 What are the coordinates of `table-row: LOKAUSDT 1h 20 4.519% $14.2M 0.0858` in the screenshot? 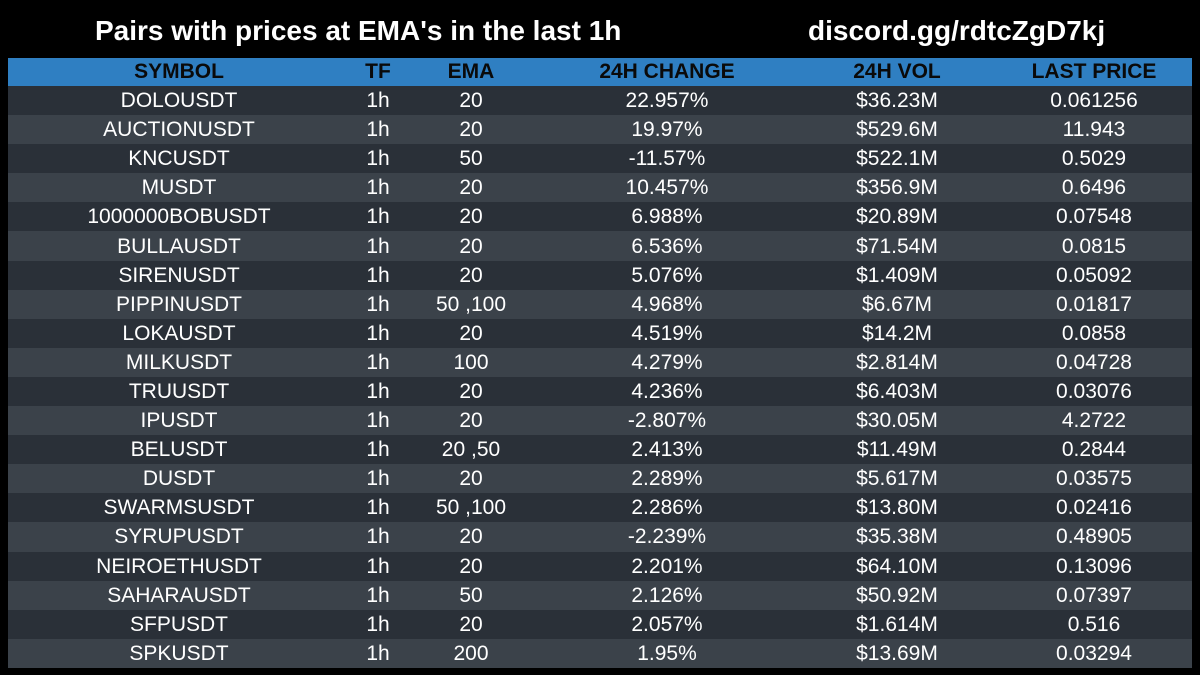 It's located at (600, 333).